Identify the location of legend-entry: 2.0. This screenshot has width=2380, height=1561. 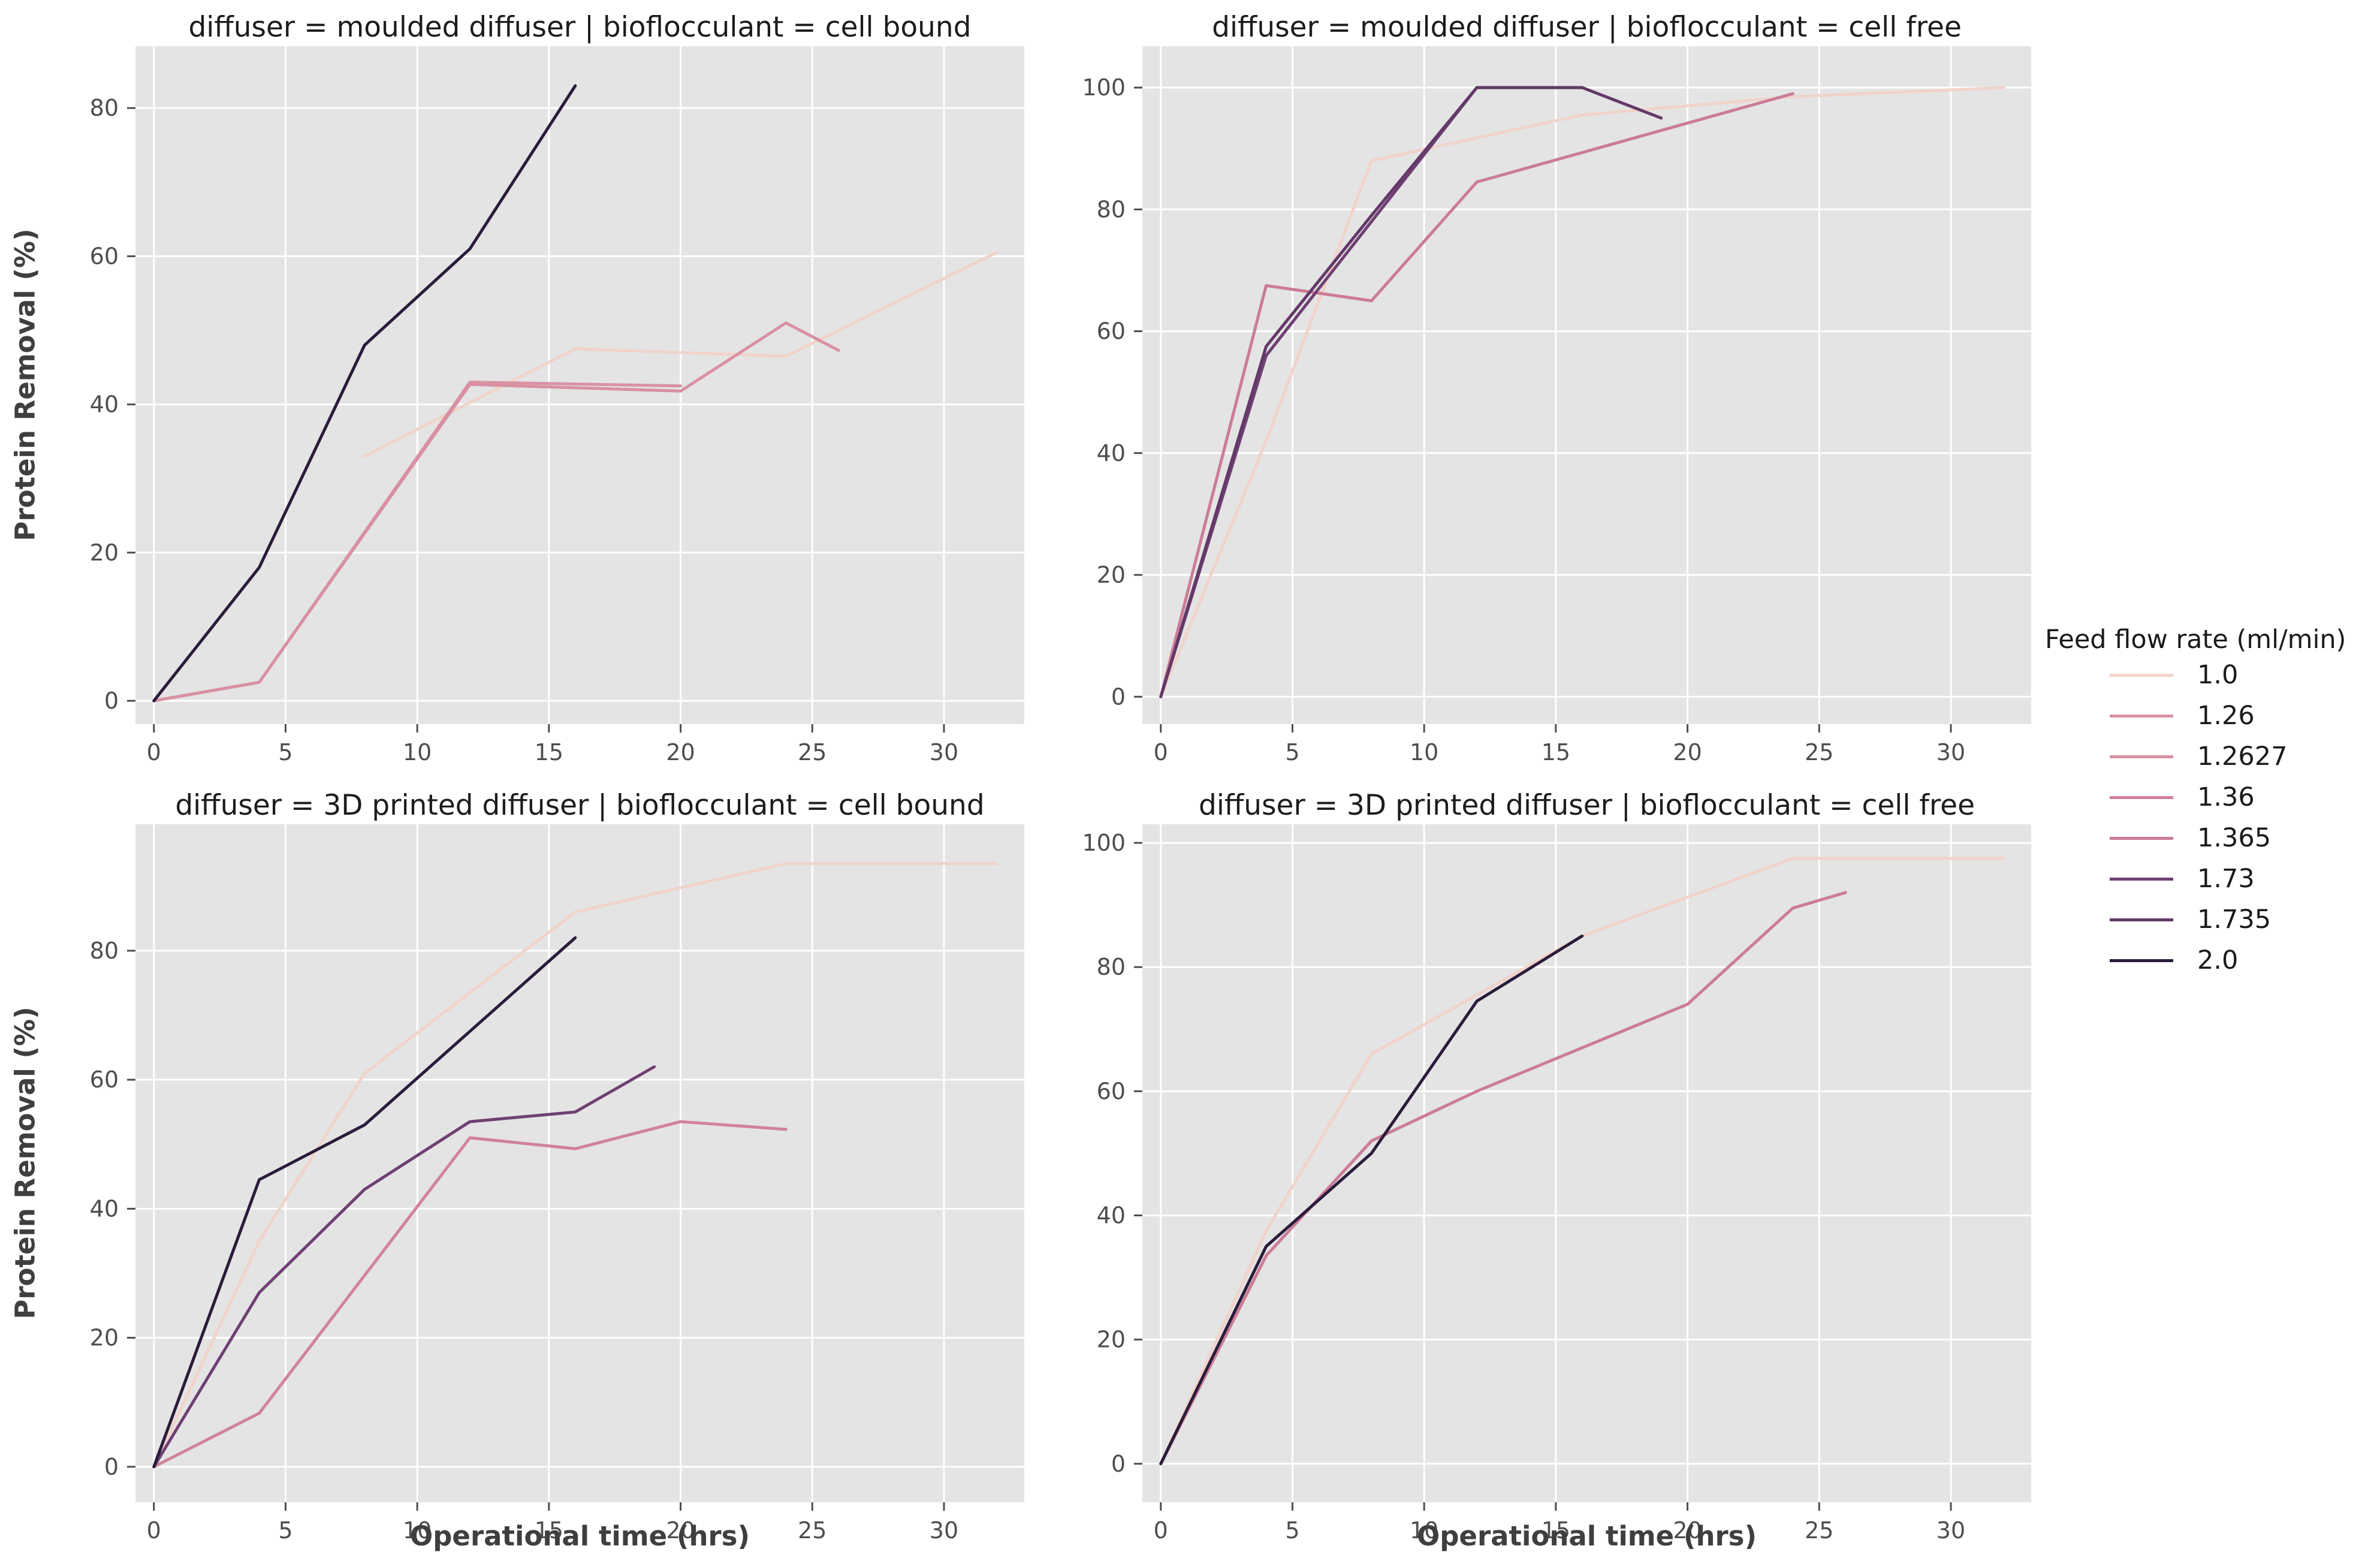
(2213, 960).